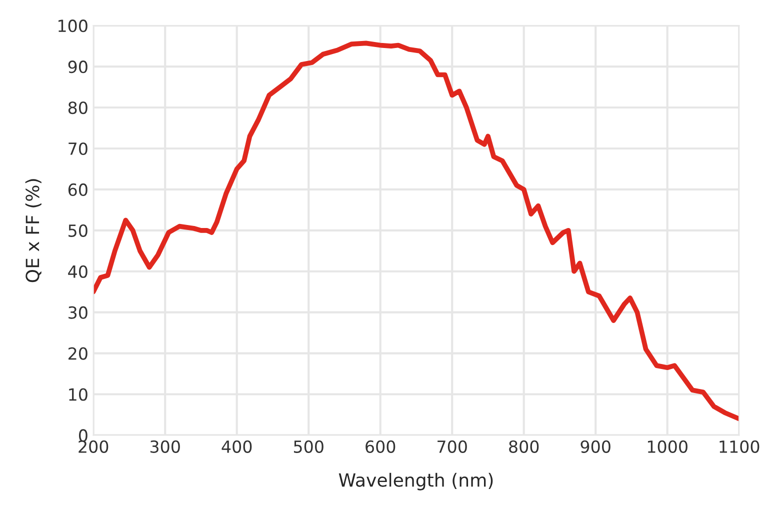 Image resolution: width=778 pixels, height=512 pixels. I want to click on x-tick-label: 300, so click(165, 446).